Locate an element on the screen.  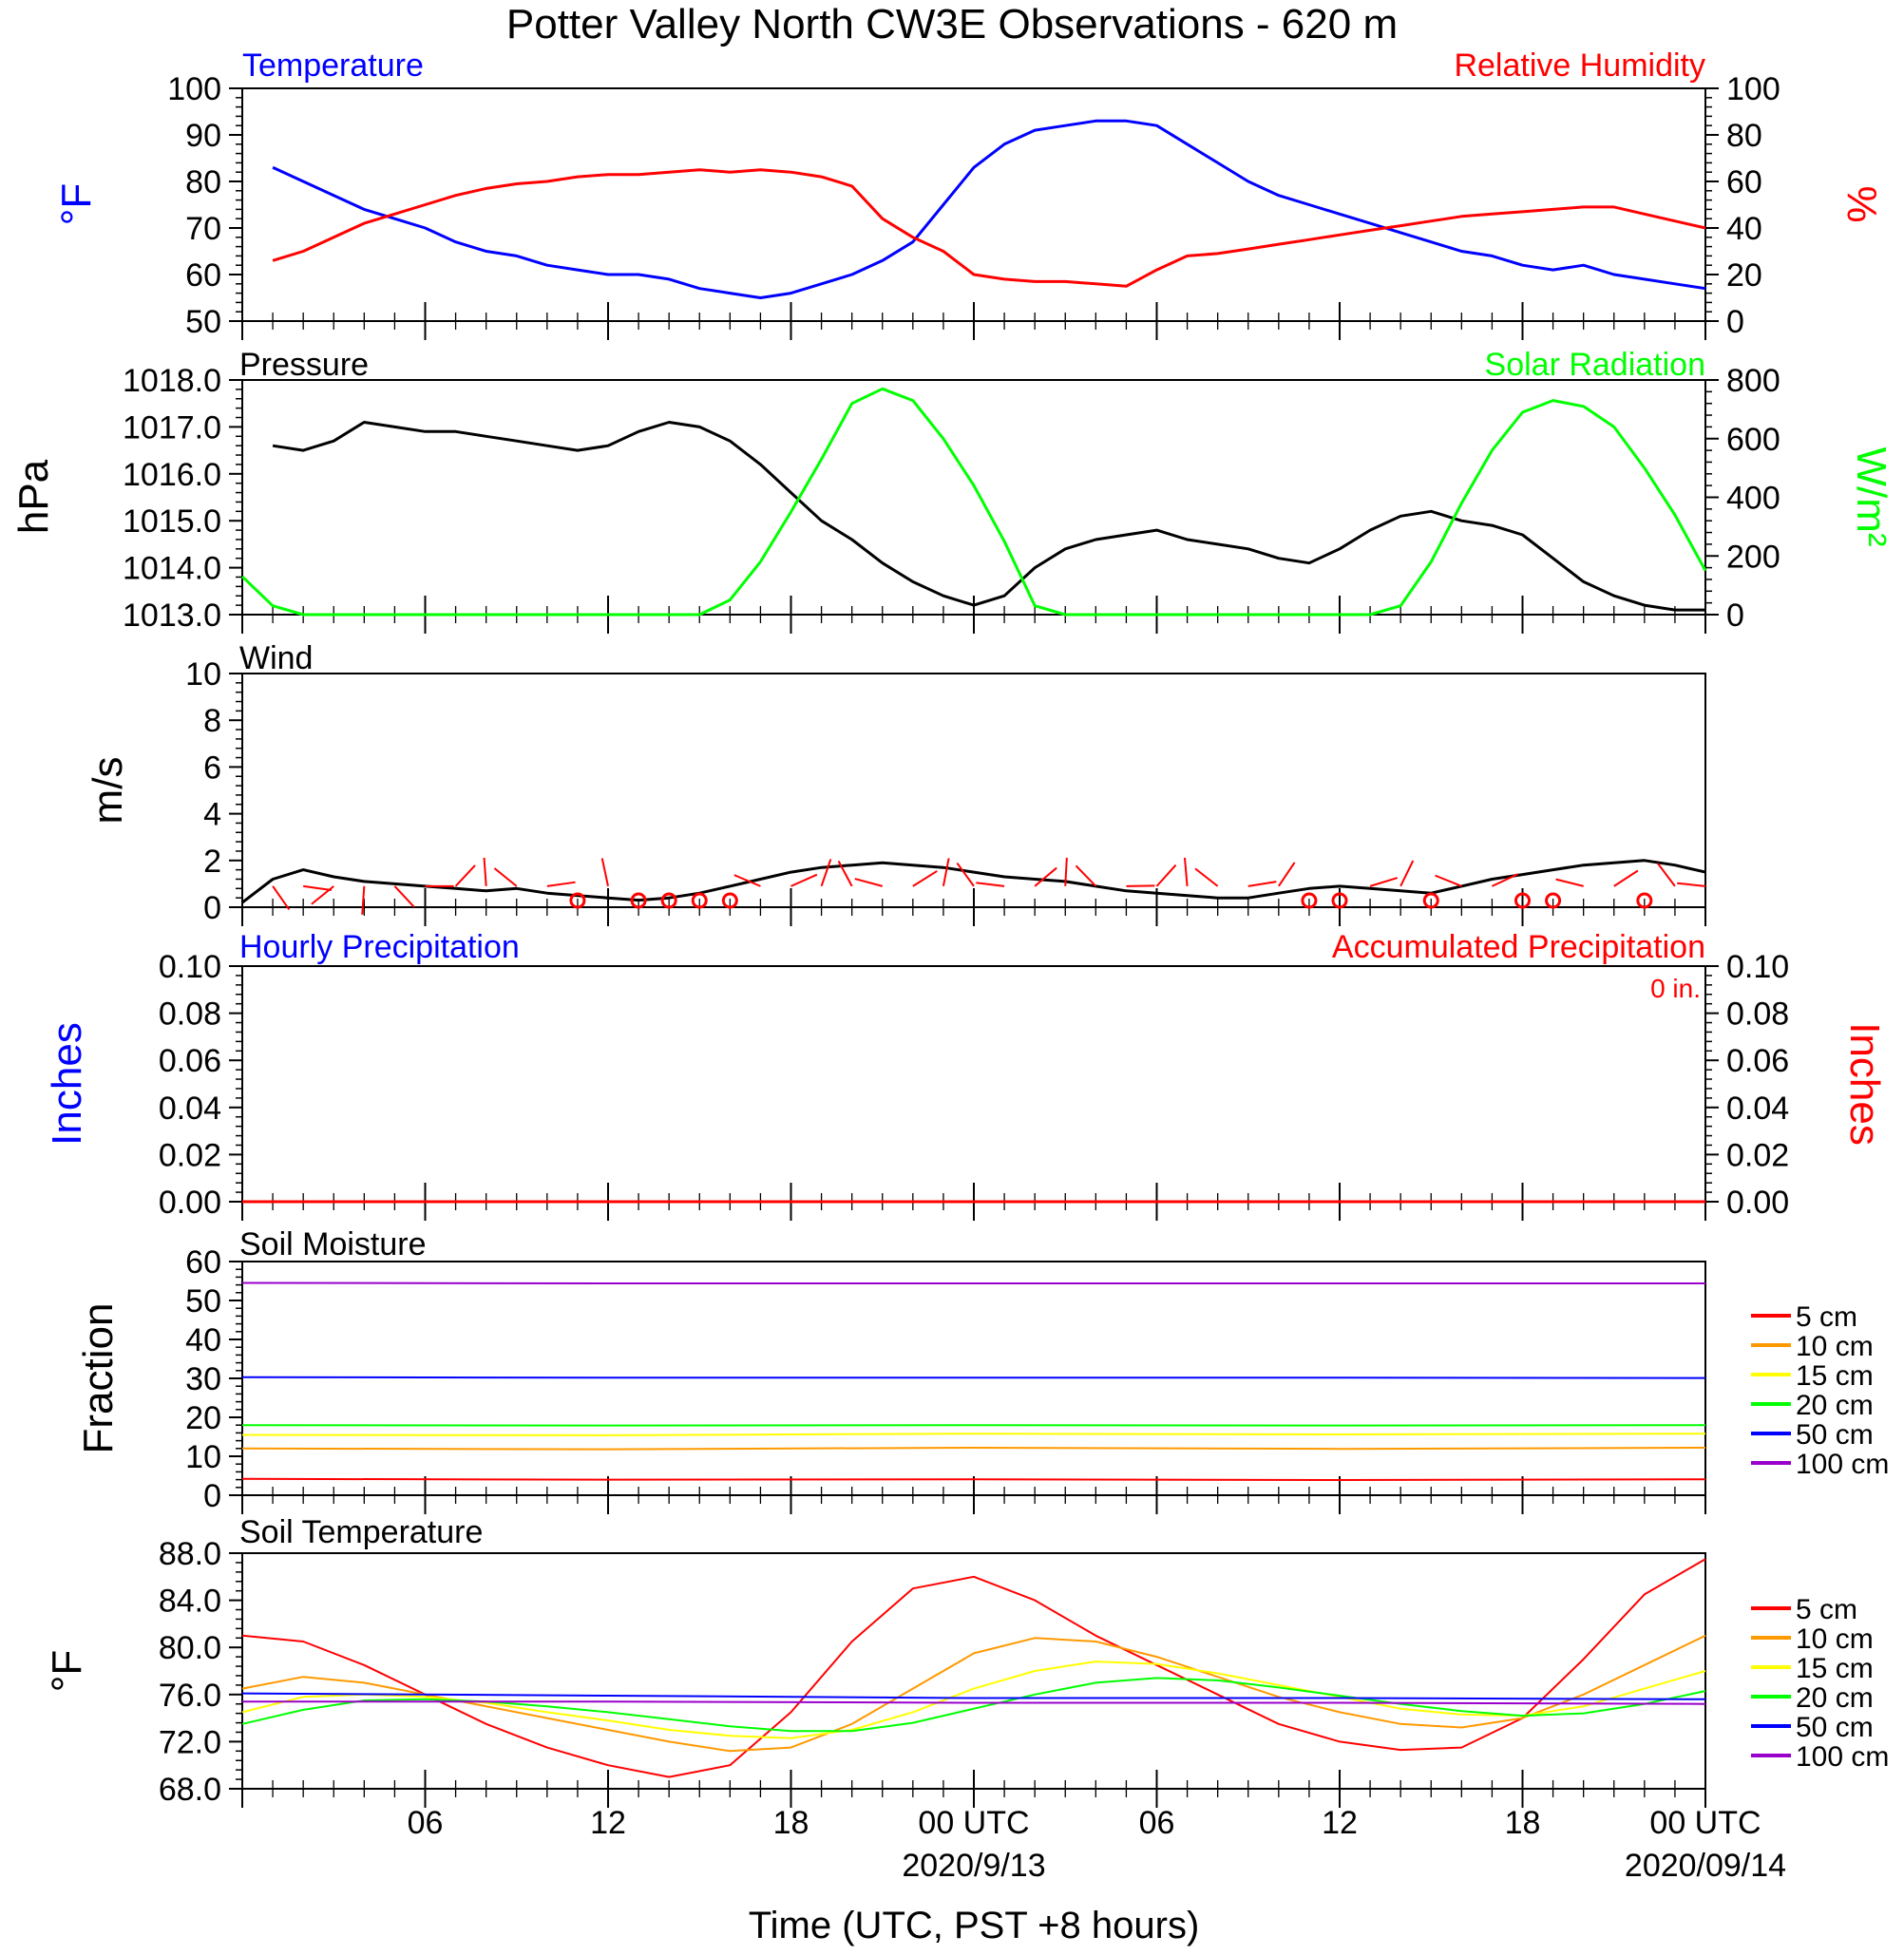
panel-title-accumulated-precipitation: Accumulated Precipitation is located at coordinates (1518, 947).